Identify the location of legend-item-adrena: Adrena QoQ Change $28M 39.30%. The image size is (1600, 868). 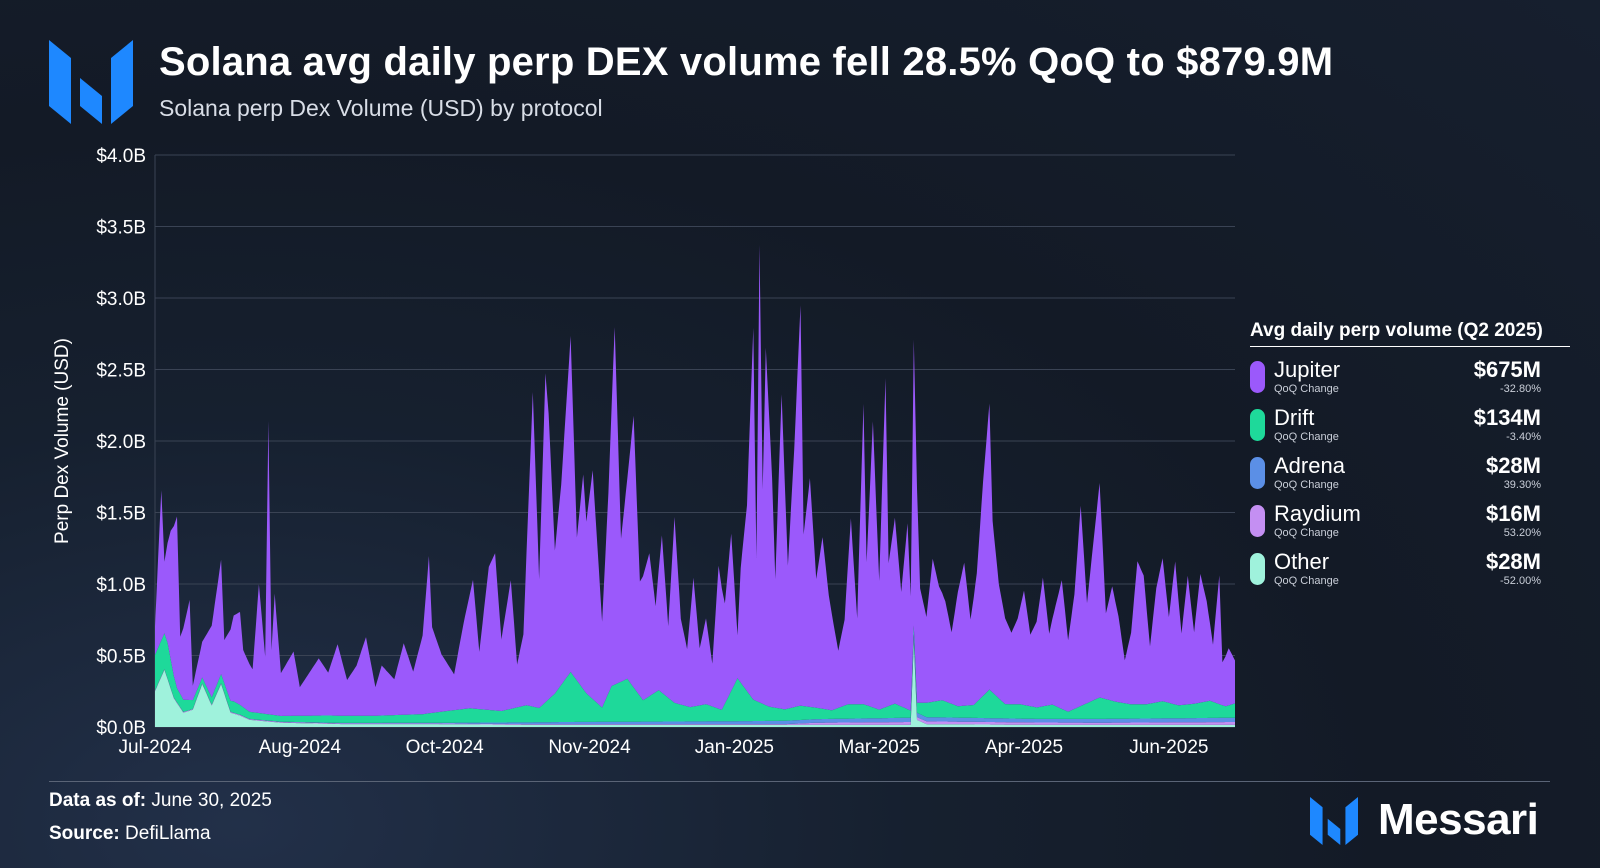
(1410, 475).